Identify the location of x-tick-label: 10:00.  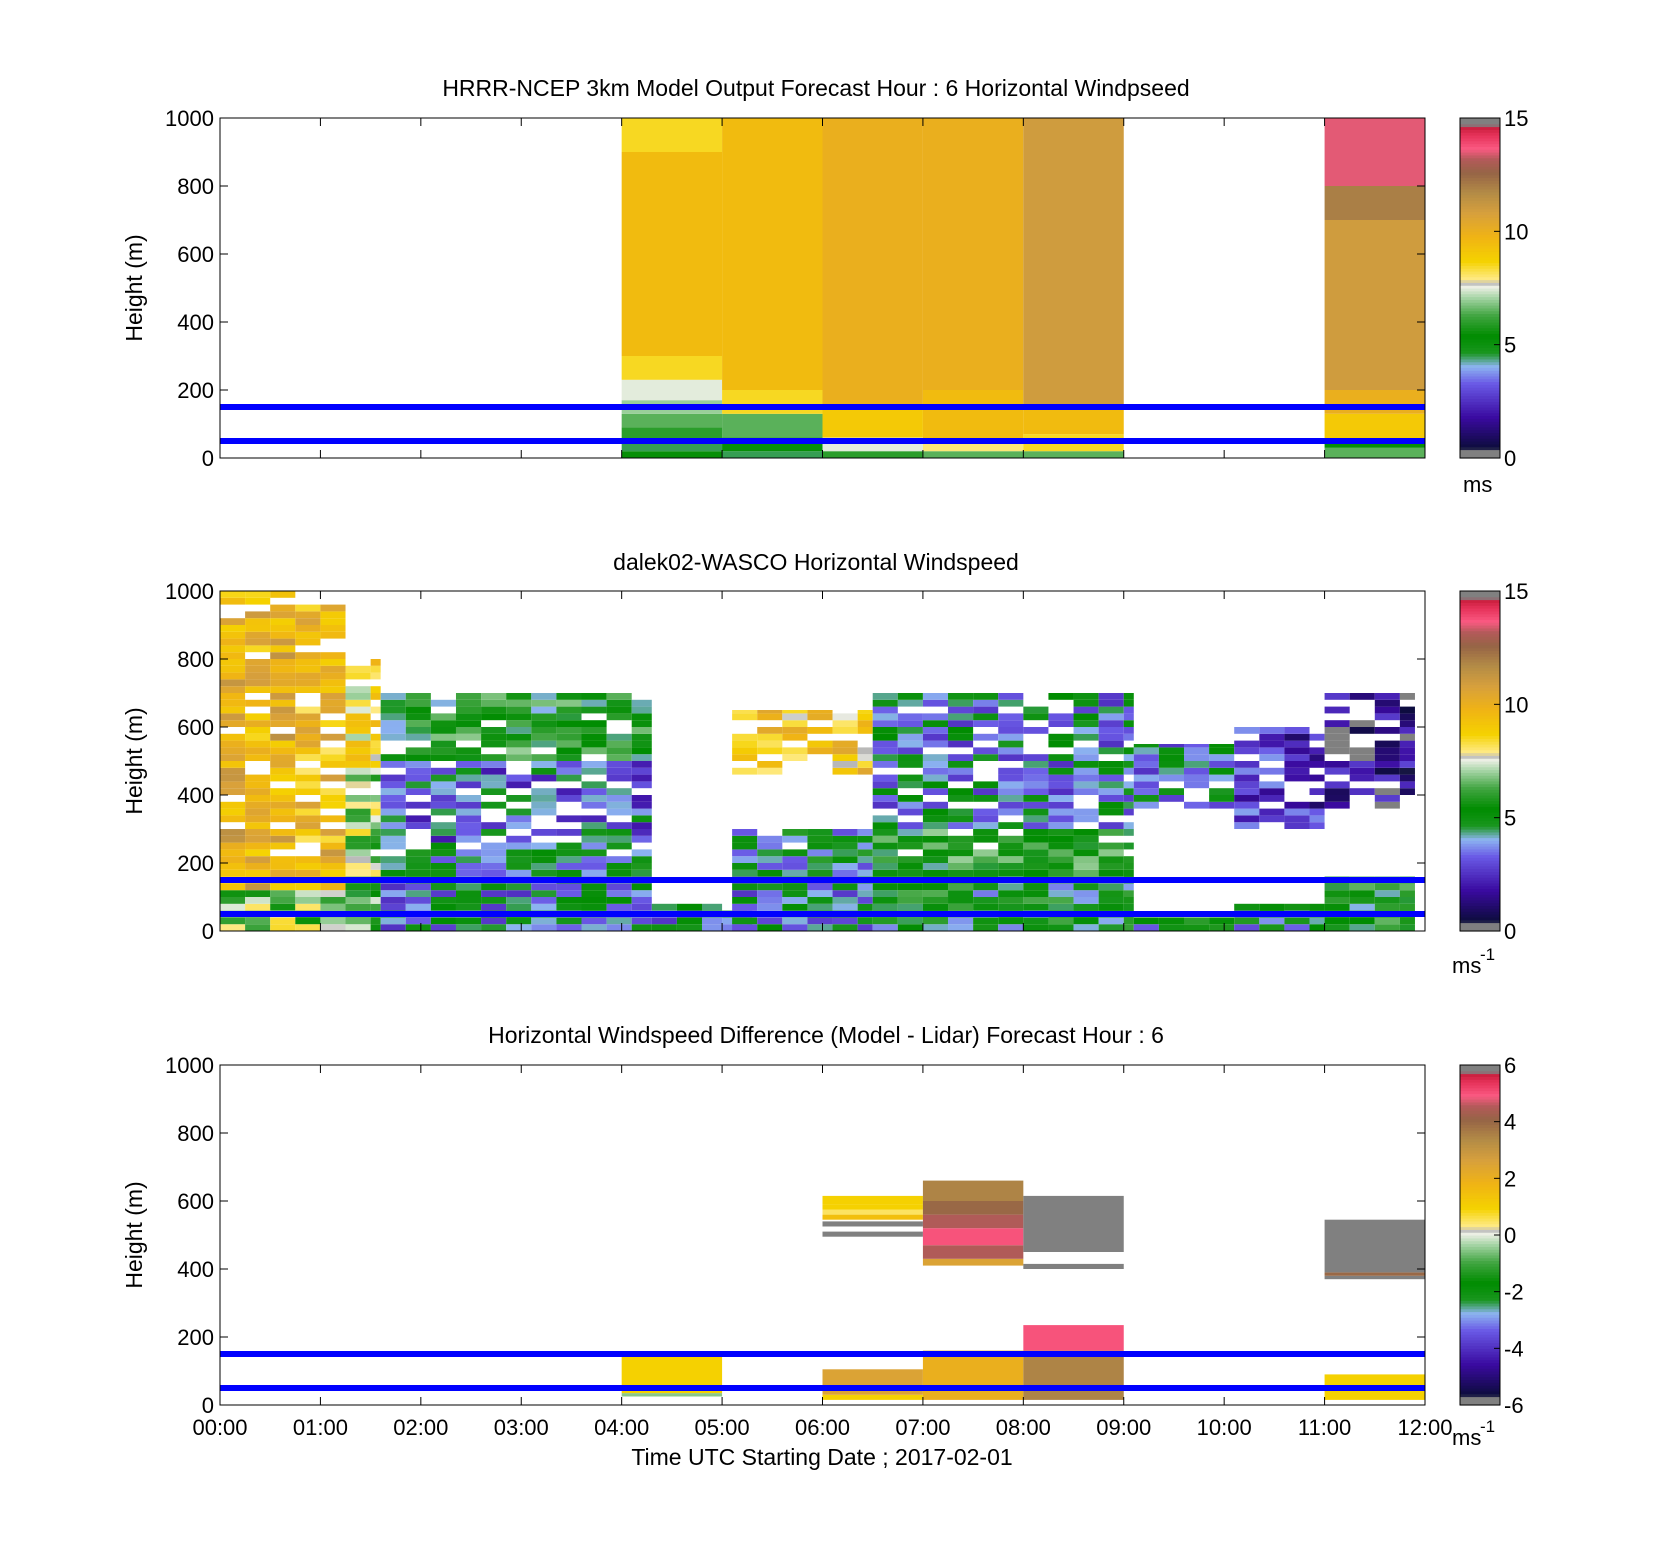
(1224, 1427).